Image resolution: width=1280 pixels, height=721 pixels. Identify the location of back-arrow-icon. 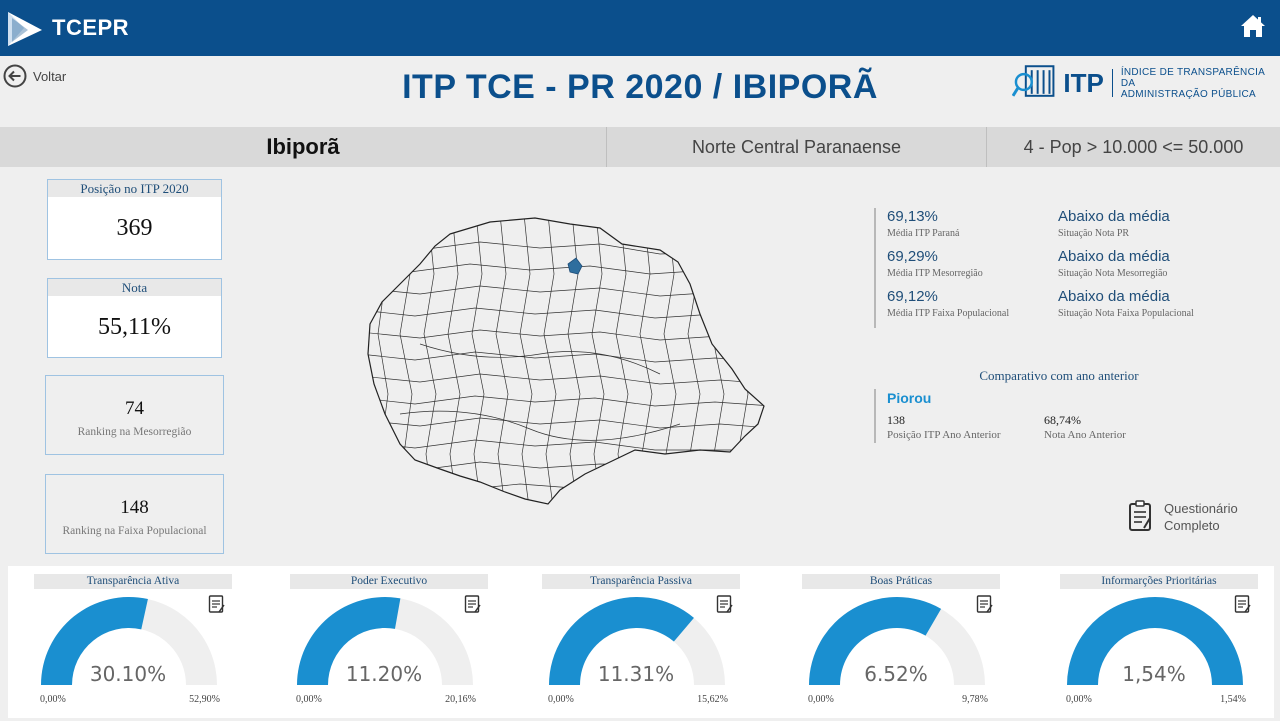
(15, 76).